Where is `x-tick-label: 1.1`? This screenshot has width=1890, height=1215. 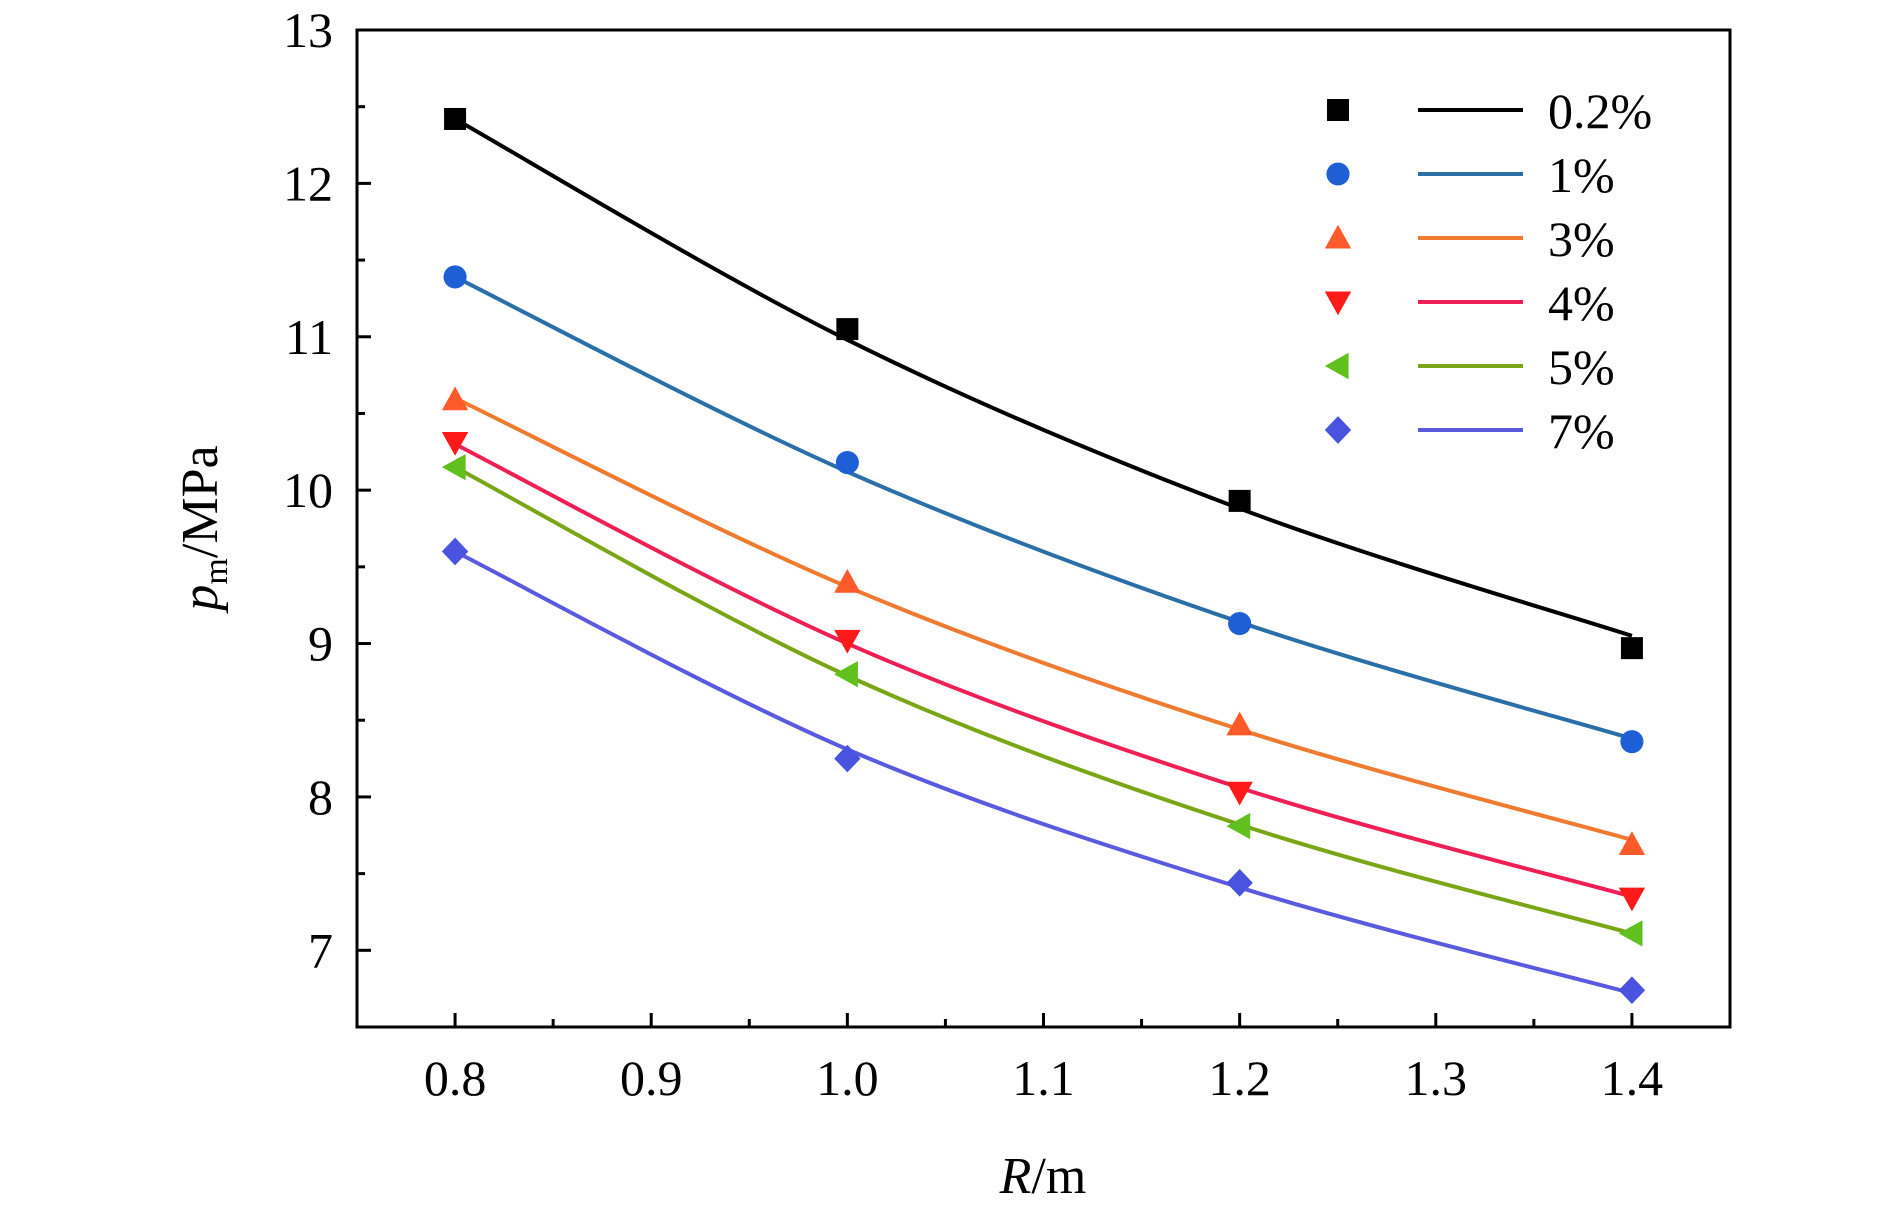
x-tick-label: 1.1 is located at coordinates (1043, 1078).